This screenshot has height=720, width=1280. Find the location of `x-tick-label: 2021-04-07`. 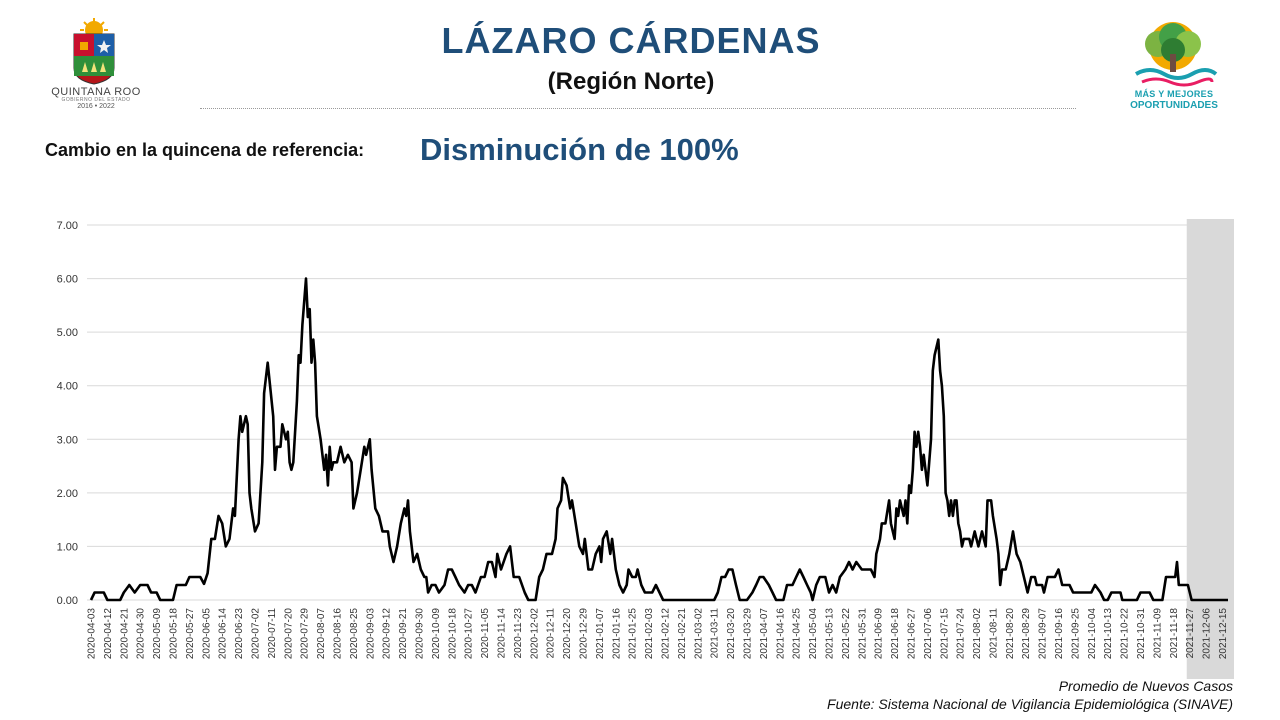

x-tick-label: 2021-04-07 is located at coordinates (764, 634).